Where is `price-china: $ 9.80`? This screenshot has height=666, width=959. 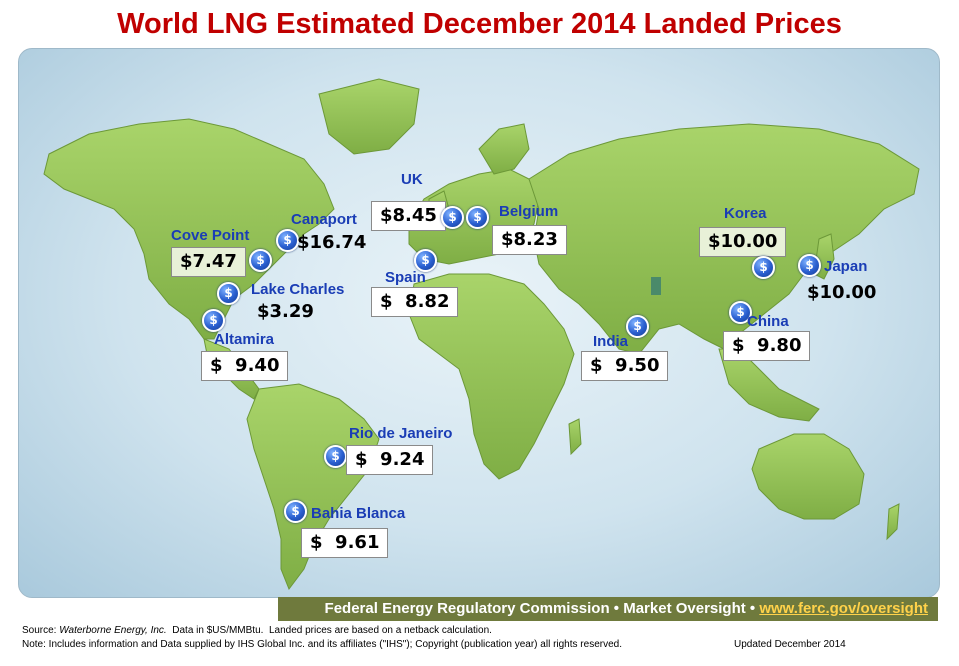
price-china: $ 9.80 is located at coordinates (767, 346).